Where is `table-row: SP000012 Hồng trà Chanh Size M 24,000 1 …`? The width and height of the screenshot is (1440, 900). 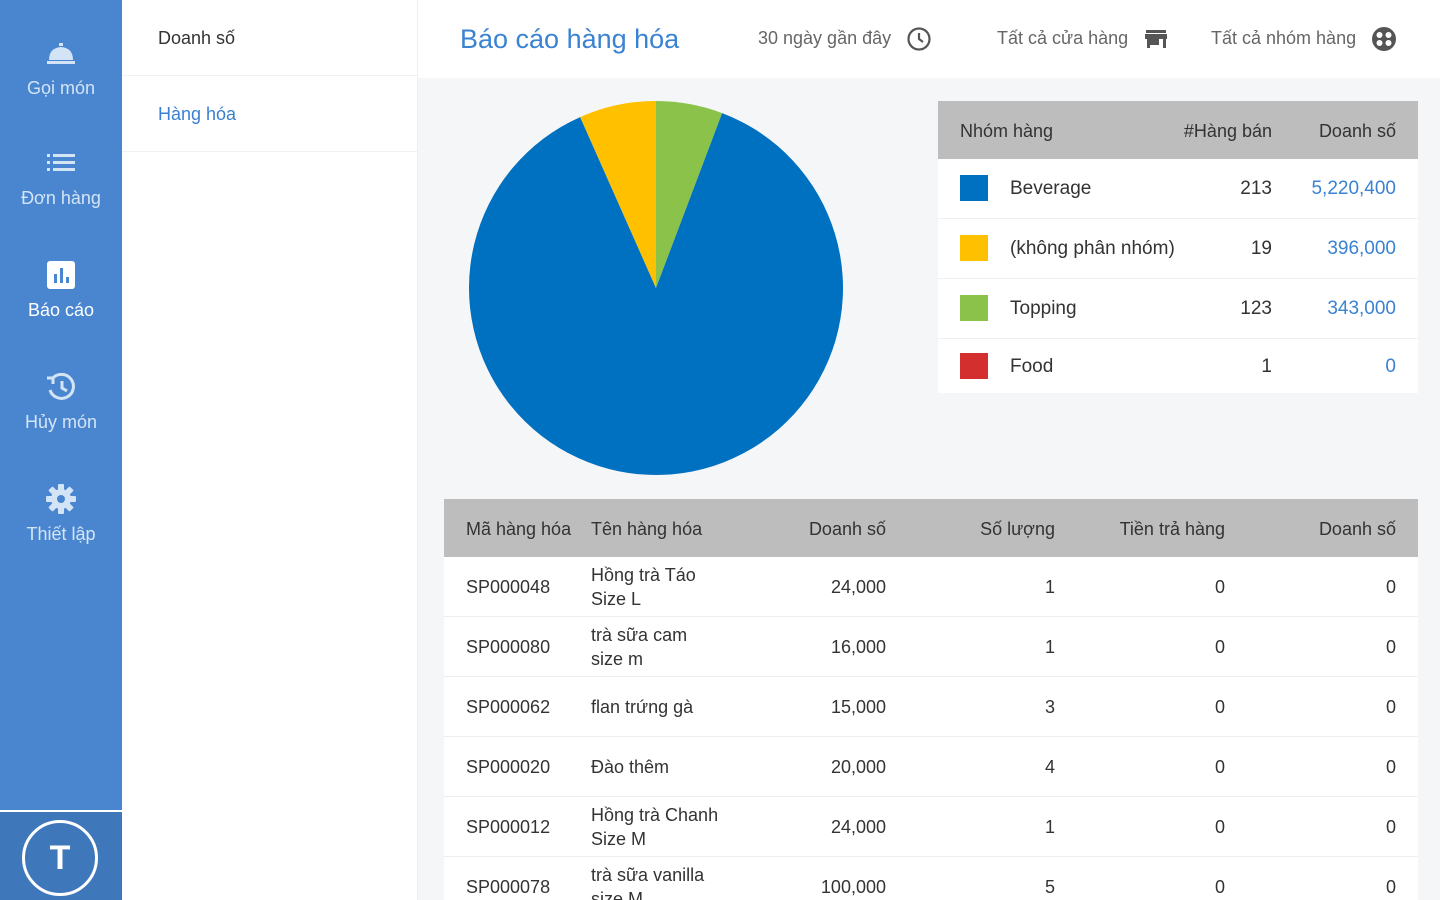 table-row: SP000012 Hồng trà Chanh Size M 24,000 1 … is located at coordinates (931, 827).